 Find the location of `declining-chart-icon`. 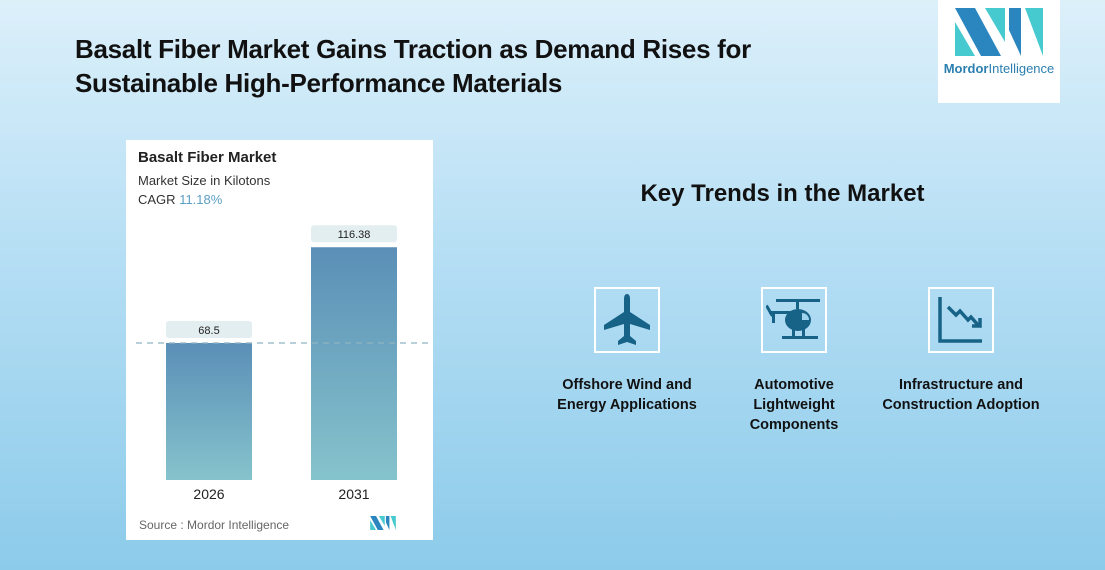

declining-chart-icon is located at coordinates (961, 320).